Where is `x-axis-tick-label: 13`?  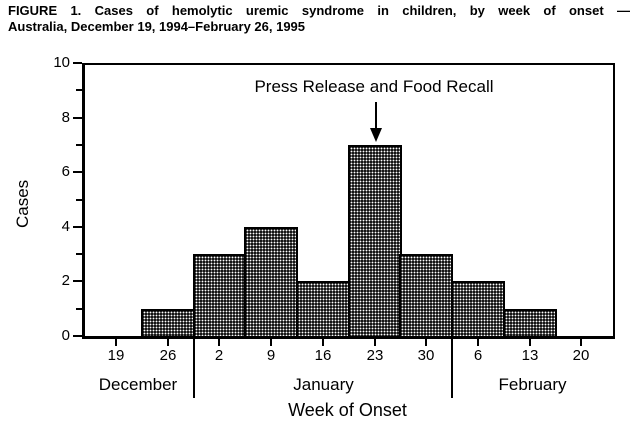
x-axis-tick-label: 13 is located at coordinates (530, 355).